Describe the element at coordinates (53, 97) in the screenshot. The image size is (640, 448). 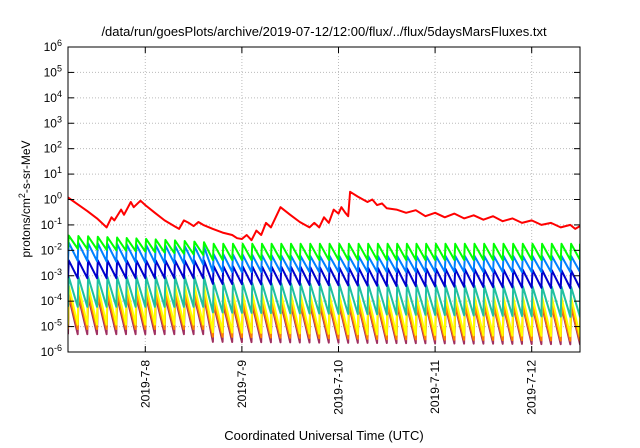
I see `y-tick-label: 10⁴` at that location.